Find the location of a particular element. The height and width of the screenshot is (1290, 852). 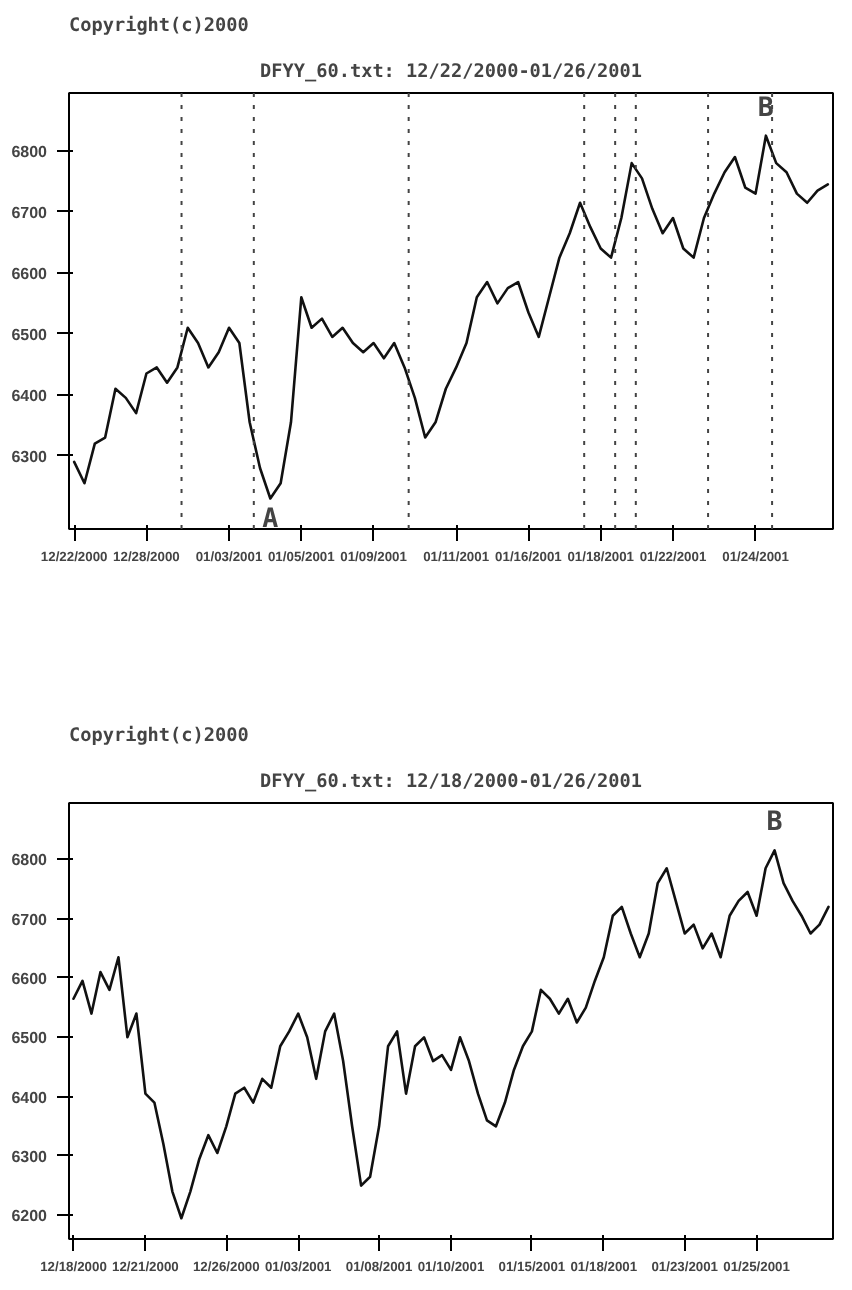

annotation: A is located at coordinates (270, 519).